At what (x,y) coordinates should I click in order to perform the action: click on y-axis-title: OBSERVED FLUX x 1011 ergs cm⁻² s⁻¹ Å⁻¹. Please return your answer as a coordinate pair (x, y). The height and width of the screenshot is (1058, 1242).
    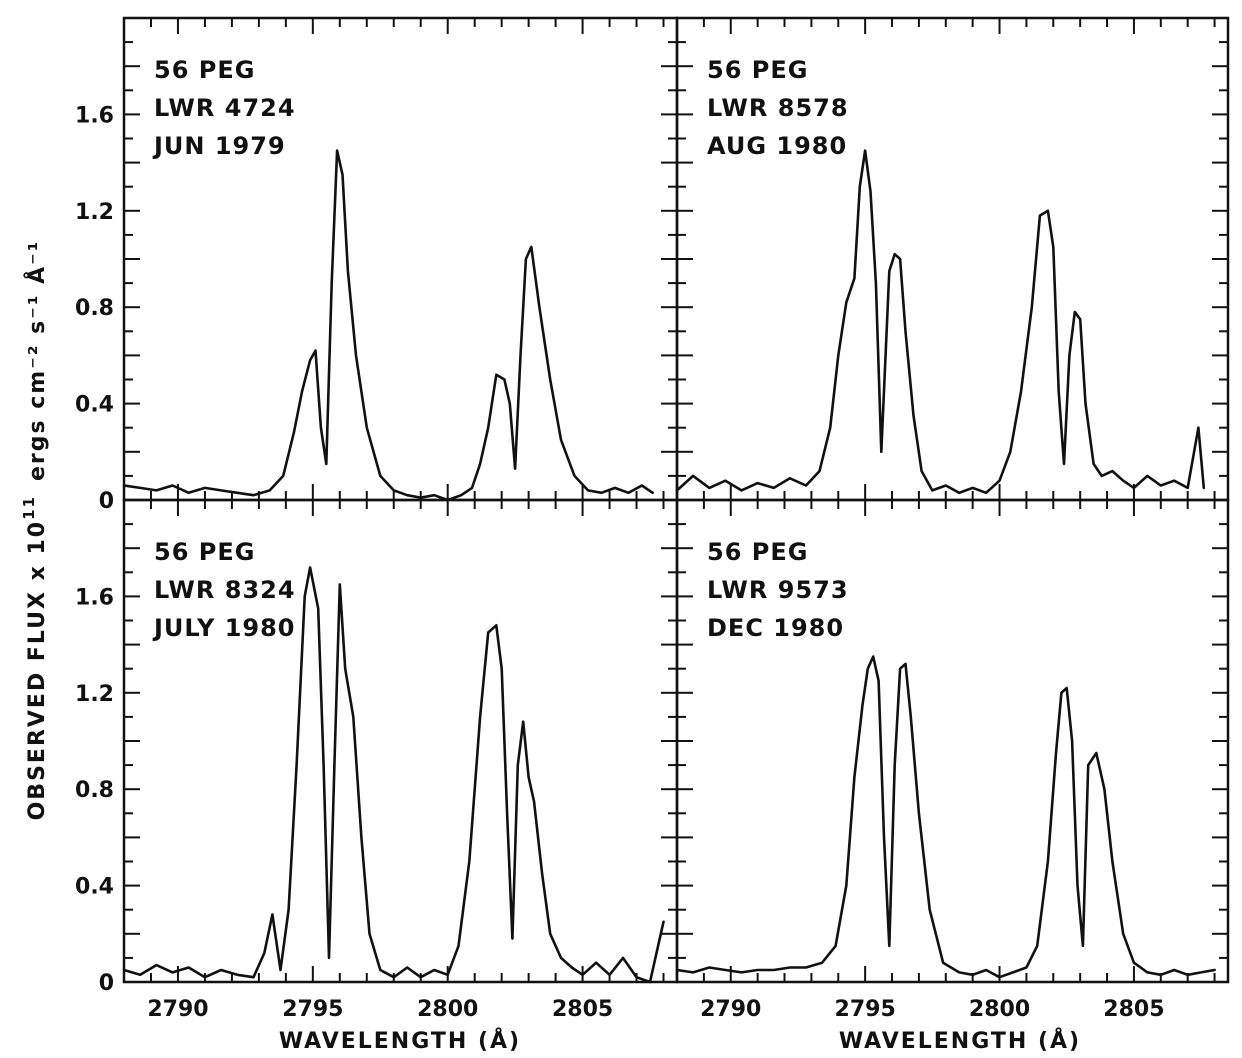
    Looking at the image, I should click on (35, 530).